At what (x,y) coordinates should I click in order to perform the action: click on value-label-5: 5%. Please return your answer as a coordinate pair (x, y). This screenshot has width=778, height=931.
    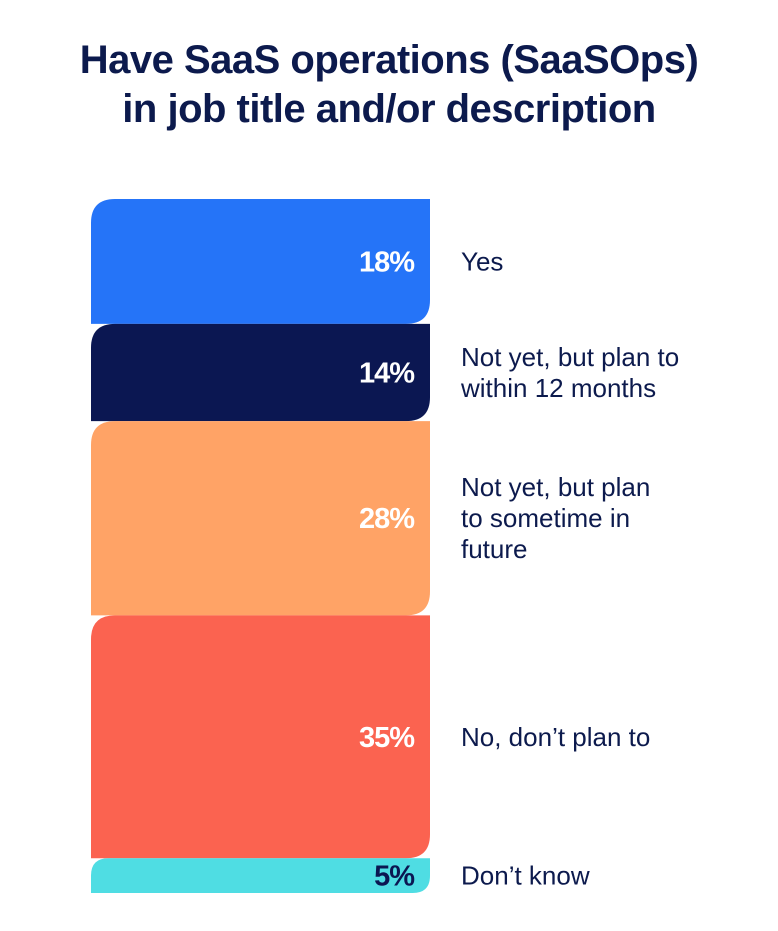
    Looking at the image, I should click on (394, 877).